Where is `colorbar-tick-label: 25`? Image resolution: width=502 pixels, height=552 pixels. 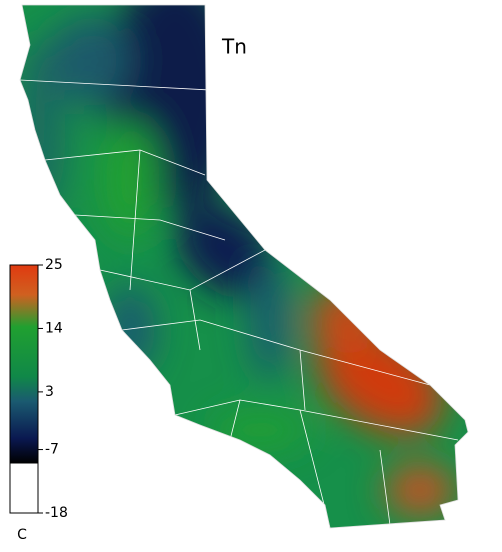 colorbar-tick-label: 25 is located at coordinates (54, 265).